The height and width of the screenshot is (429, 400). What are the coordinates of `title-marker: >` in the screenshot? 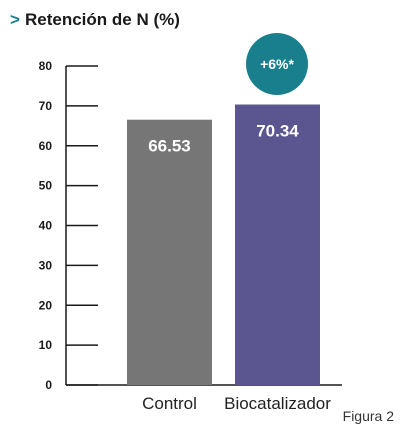 It's located at (15, 19).